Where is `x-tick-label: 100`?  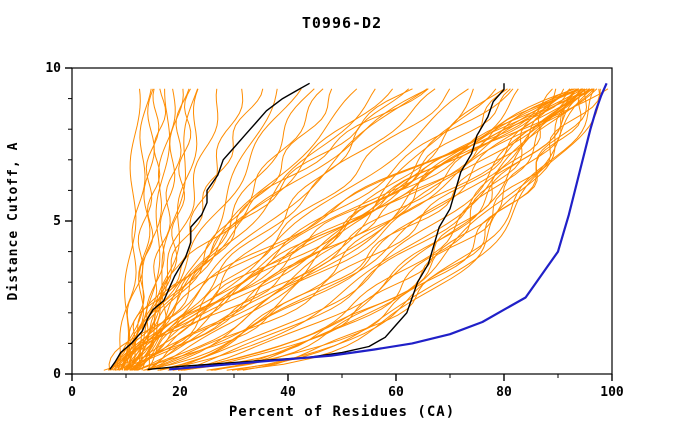
x-tick-label: 100 is located at coordinates (612, 392).